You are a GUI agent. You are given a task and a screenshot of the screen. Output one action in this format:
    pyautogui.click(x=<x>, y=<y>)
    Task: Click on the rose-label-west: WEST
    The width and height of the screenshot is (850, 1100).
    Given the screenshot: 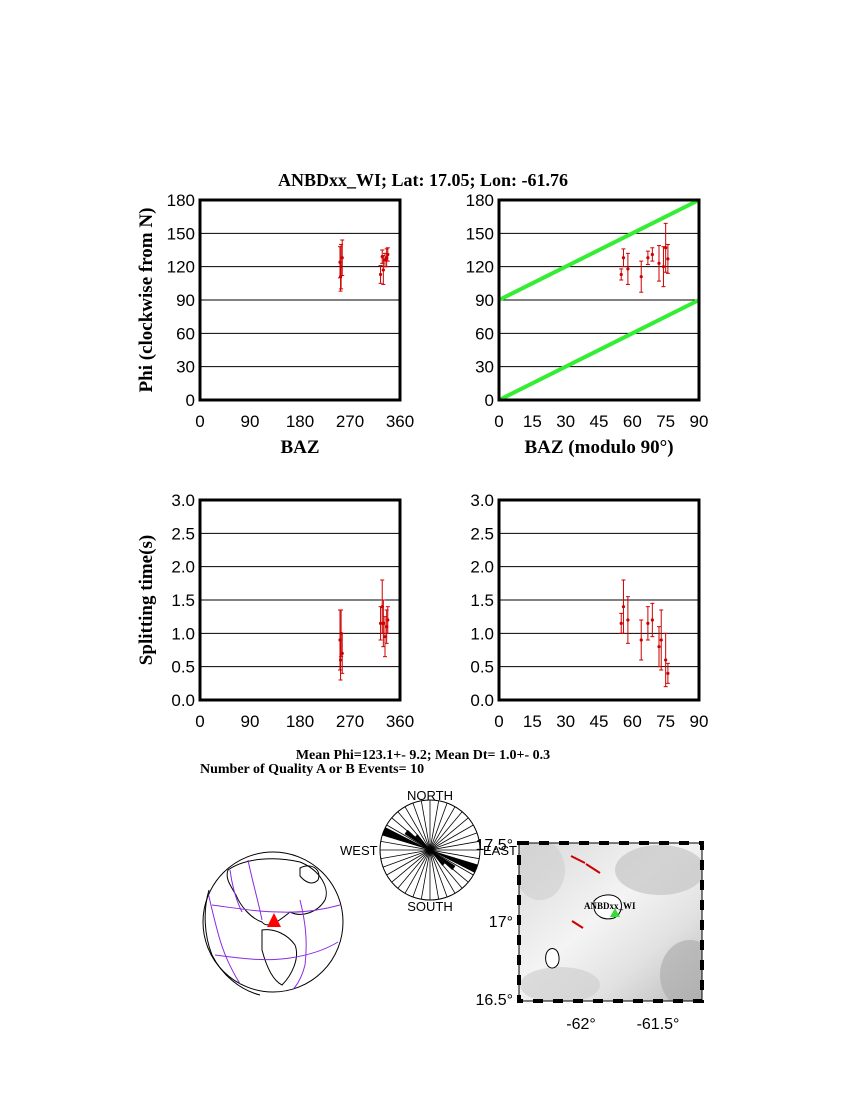 What is the action you would take?
    pyautogui.click(x=359, y=850)
    